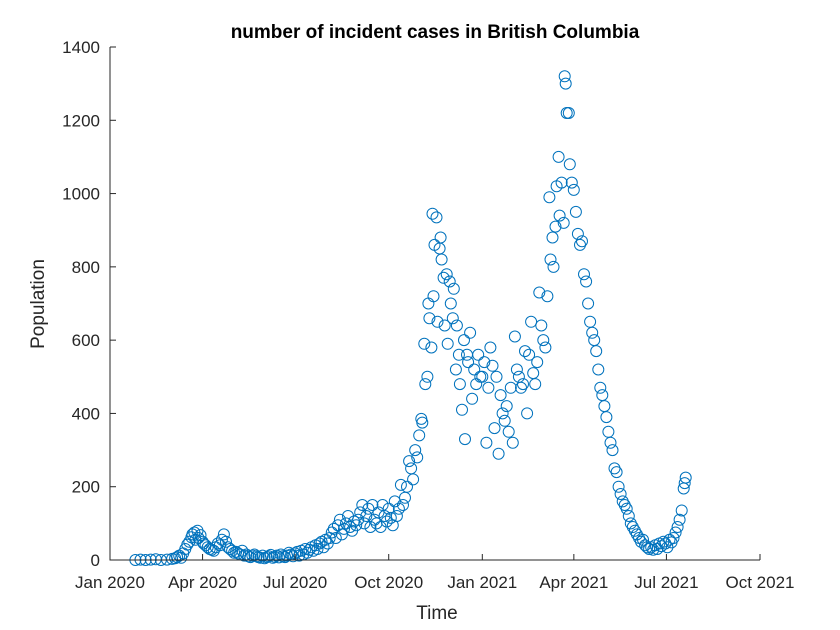  What do you see at coordinates (86, 340) in the screenshot?
I see `y-tick-label: 600` at bounding box center [86, 340].